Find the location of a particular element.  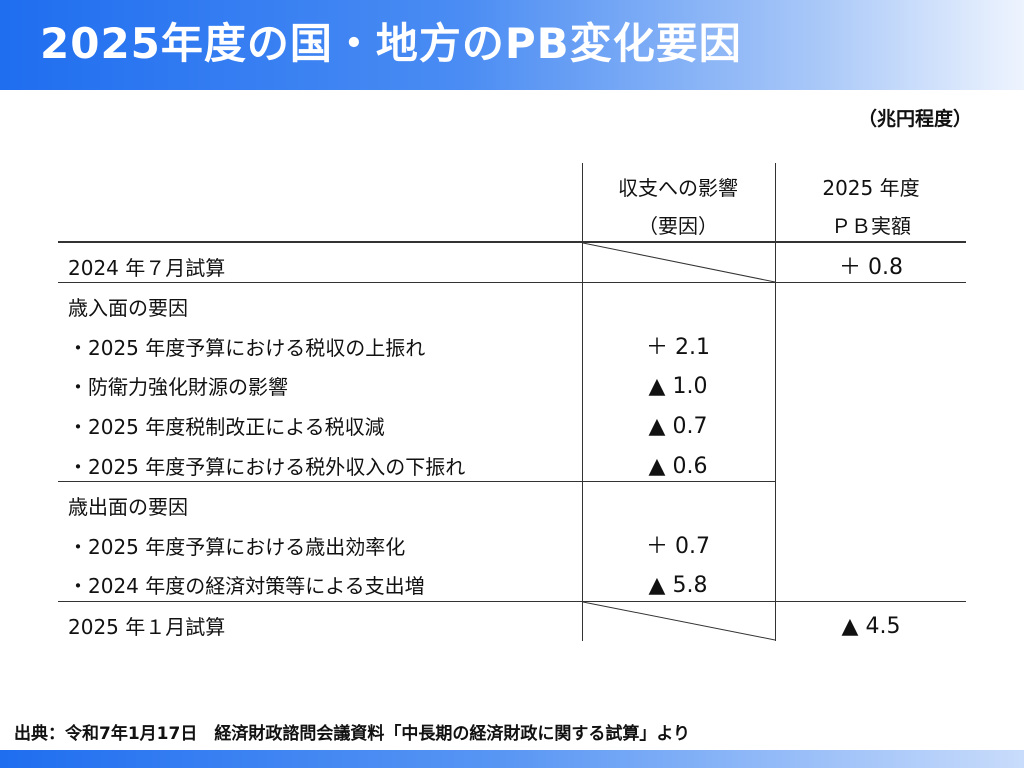

section-label: 歳入面の要因 is located at coordinates (128, 308).